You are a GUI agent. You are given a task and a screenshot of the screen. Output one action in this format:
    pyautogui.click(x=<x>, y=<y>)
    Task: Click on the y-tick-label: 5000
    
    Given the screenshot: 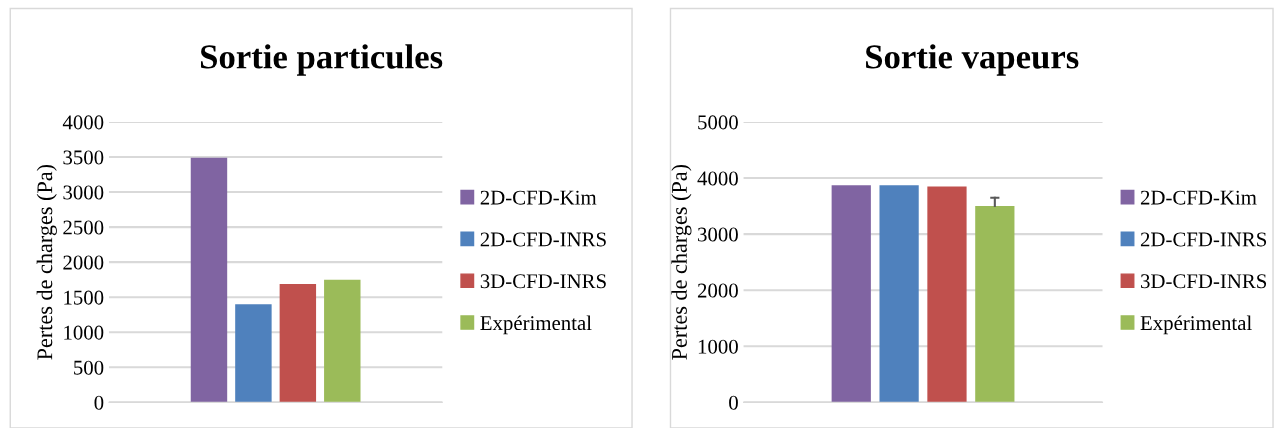 What is the action you would take?
    pyautogui.click(x=718, y=122)
    